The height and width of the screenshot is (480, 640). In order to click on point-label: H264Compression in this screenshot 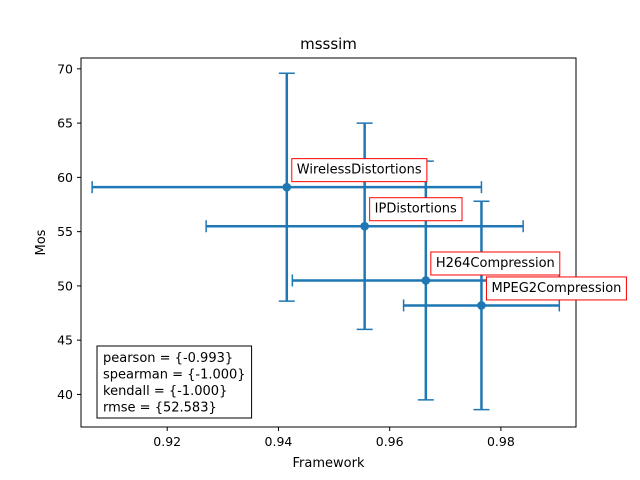, I will do `click(495, 263)`.